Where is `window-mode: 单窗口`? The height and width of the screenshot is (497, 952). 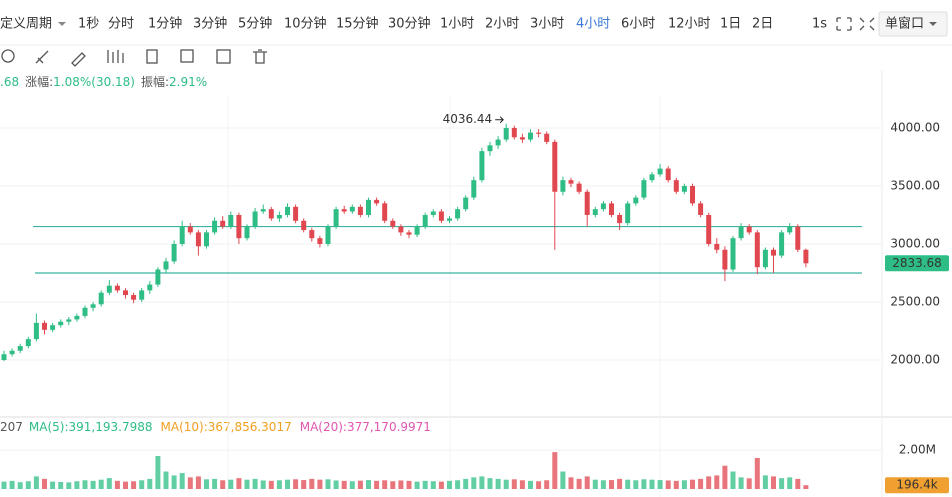
window-mode: 单窗口 is located at coordinates (904, 24).